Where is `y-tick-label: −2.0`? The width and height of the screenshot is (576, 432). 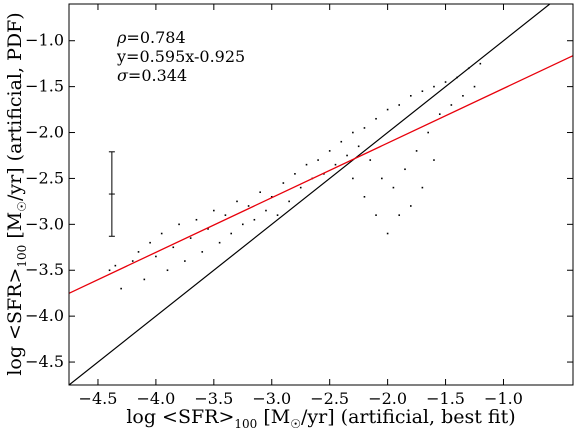 y-tick-label: −2.0 is located at coordinates (44, 132).